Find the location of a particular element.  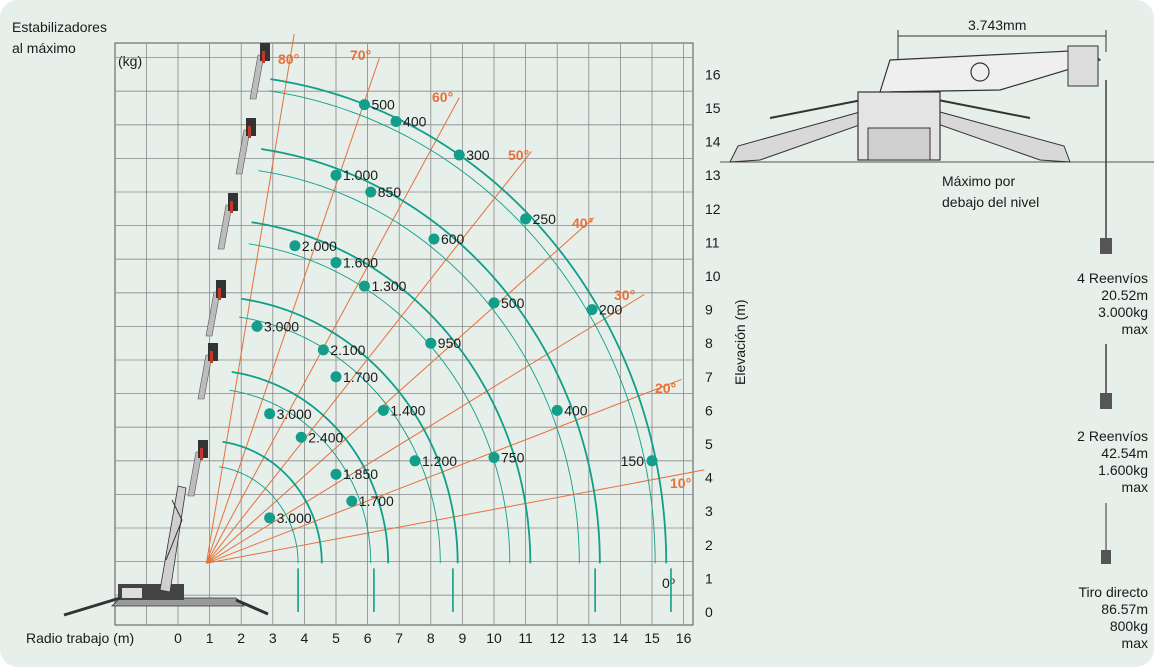

angle-label-50: 50° is located at coordinates (518, 155).